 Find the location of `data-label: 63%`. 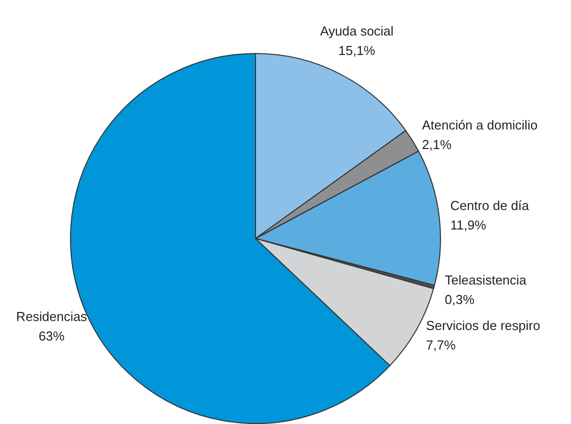

data-label: 63% is located at coordinates (52, 336).